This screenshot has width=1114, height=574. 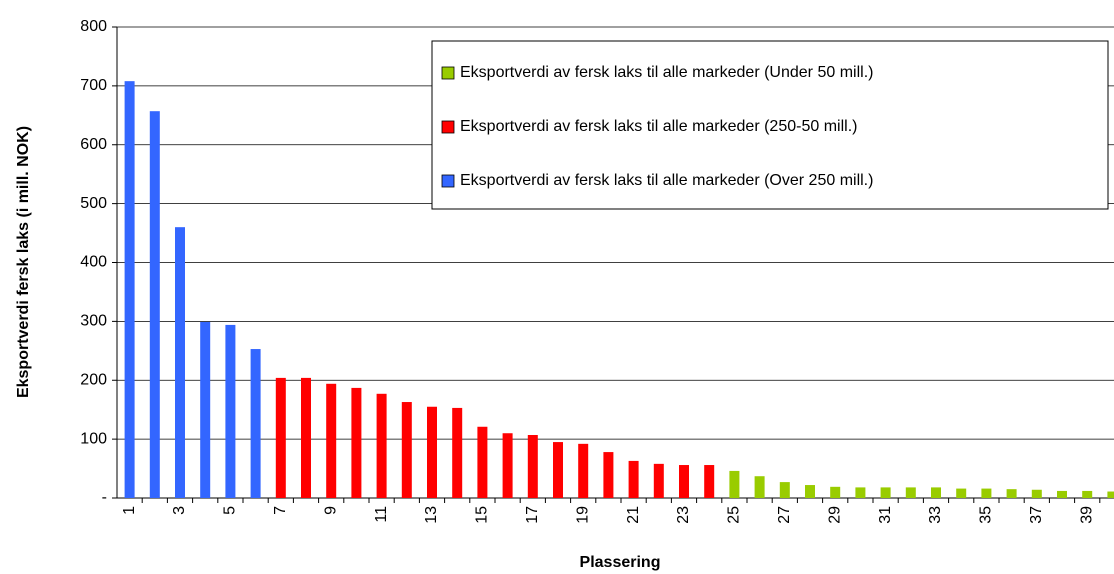 I want to click on x-tick-label: 1, so click(x=129, y=510).